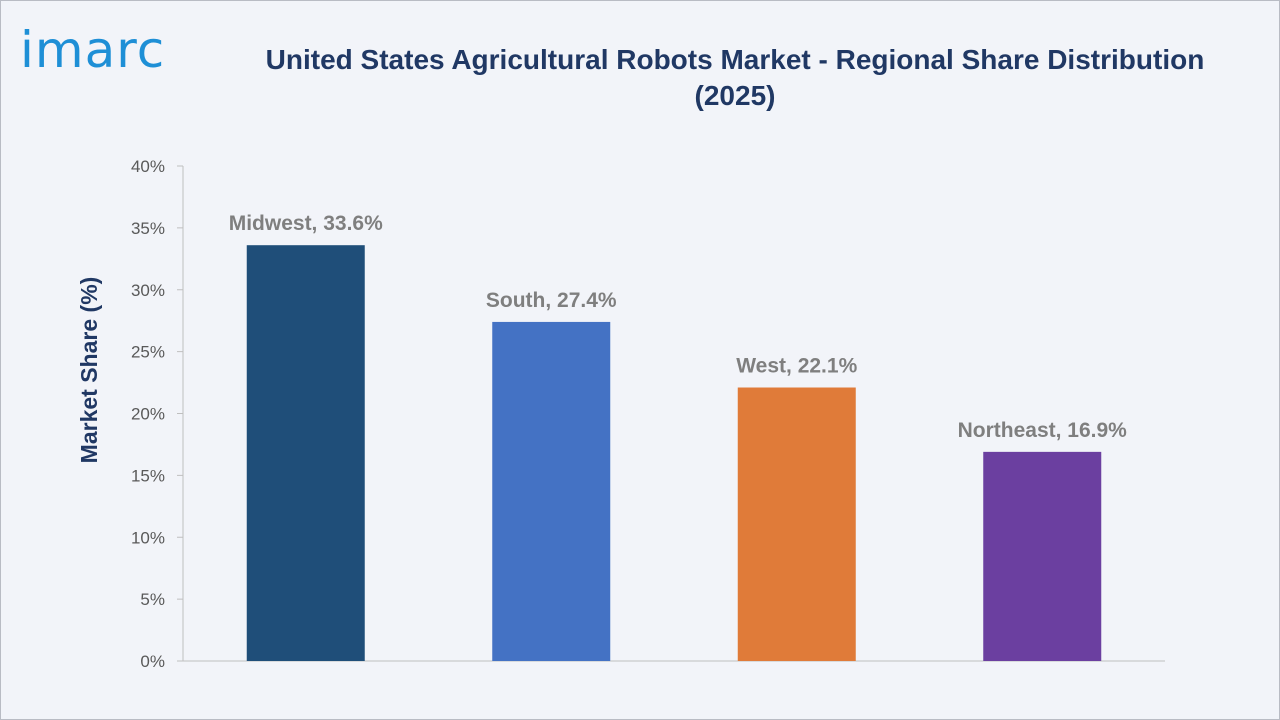  Describe the element at coordinates (796, 366) in the screenshot. I see `data-label-west: West, 22.1%` at that location.